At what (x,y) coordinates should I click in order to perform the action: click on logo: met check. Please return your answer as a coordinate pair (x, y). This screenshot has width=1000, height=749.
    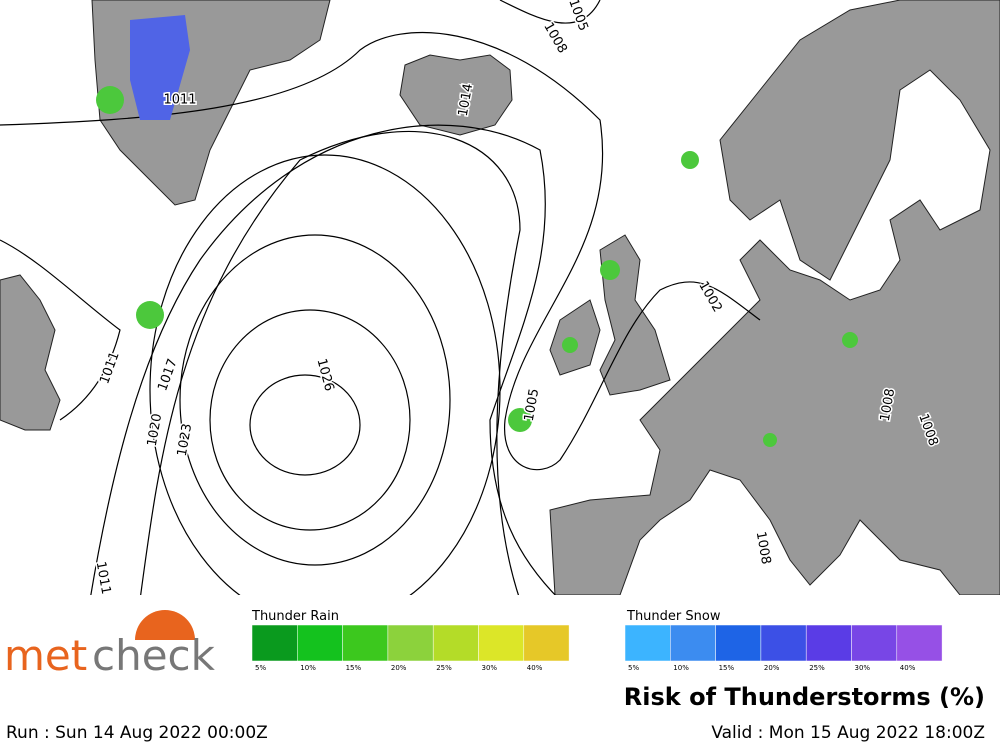
    Looking at the image, I should click on (110, 645).